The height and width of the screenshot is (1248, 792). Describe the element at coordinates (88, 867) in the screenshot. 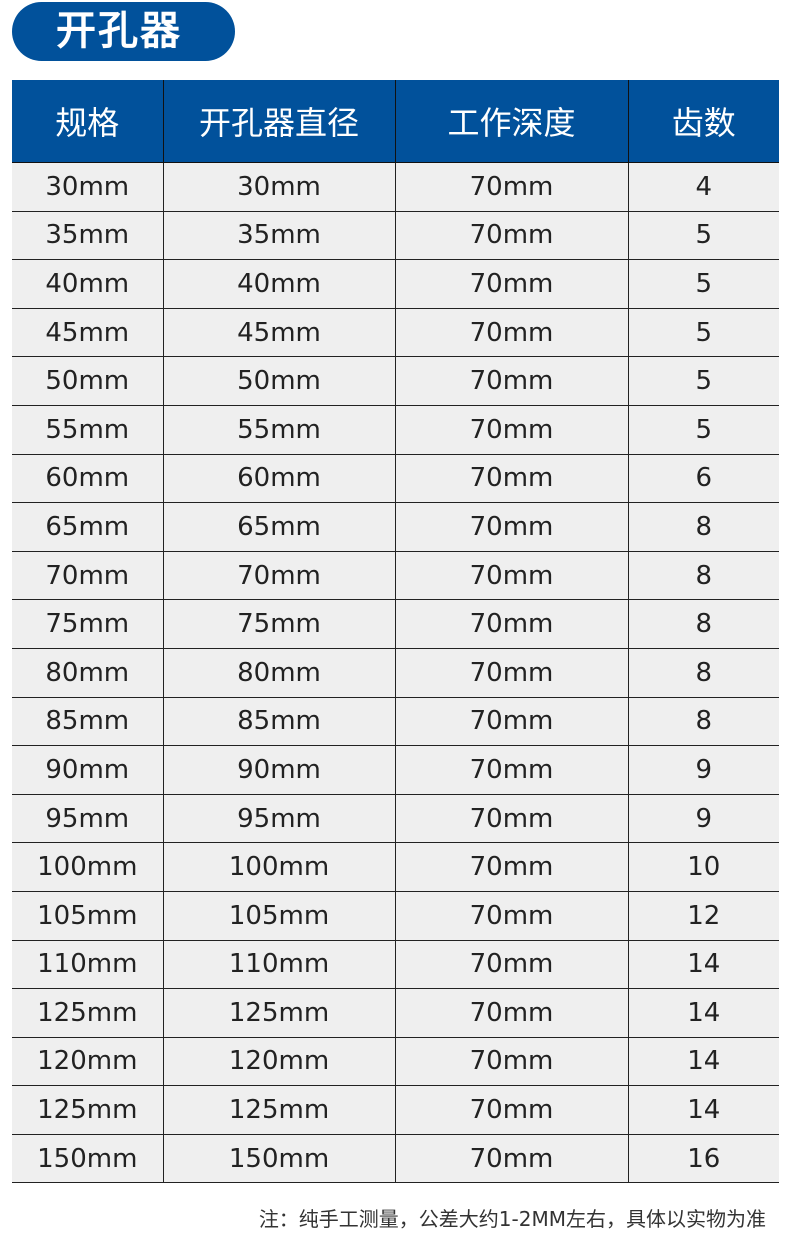

I see `cell-spec: 100mm` at that location.